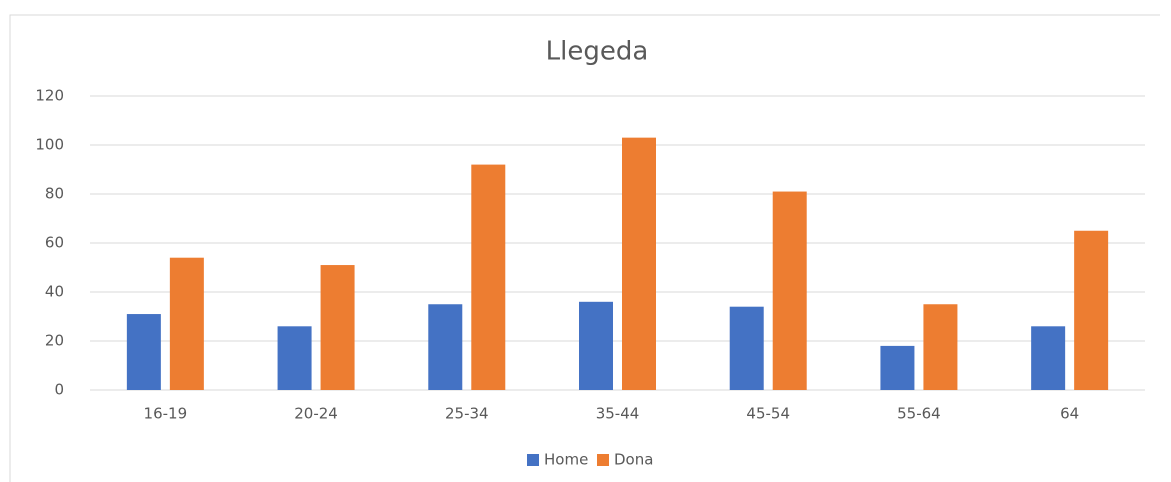 Image resolution: width=1171 pixels, height=482 pixels. I want to click on x-tick-label: 64, so click(1069, 414).